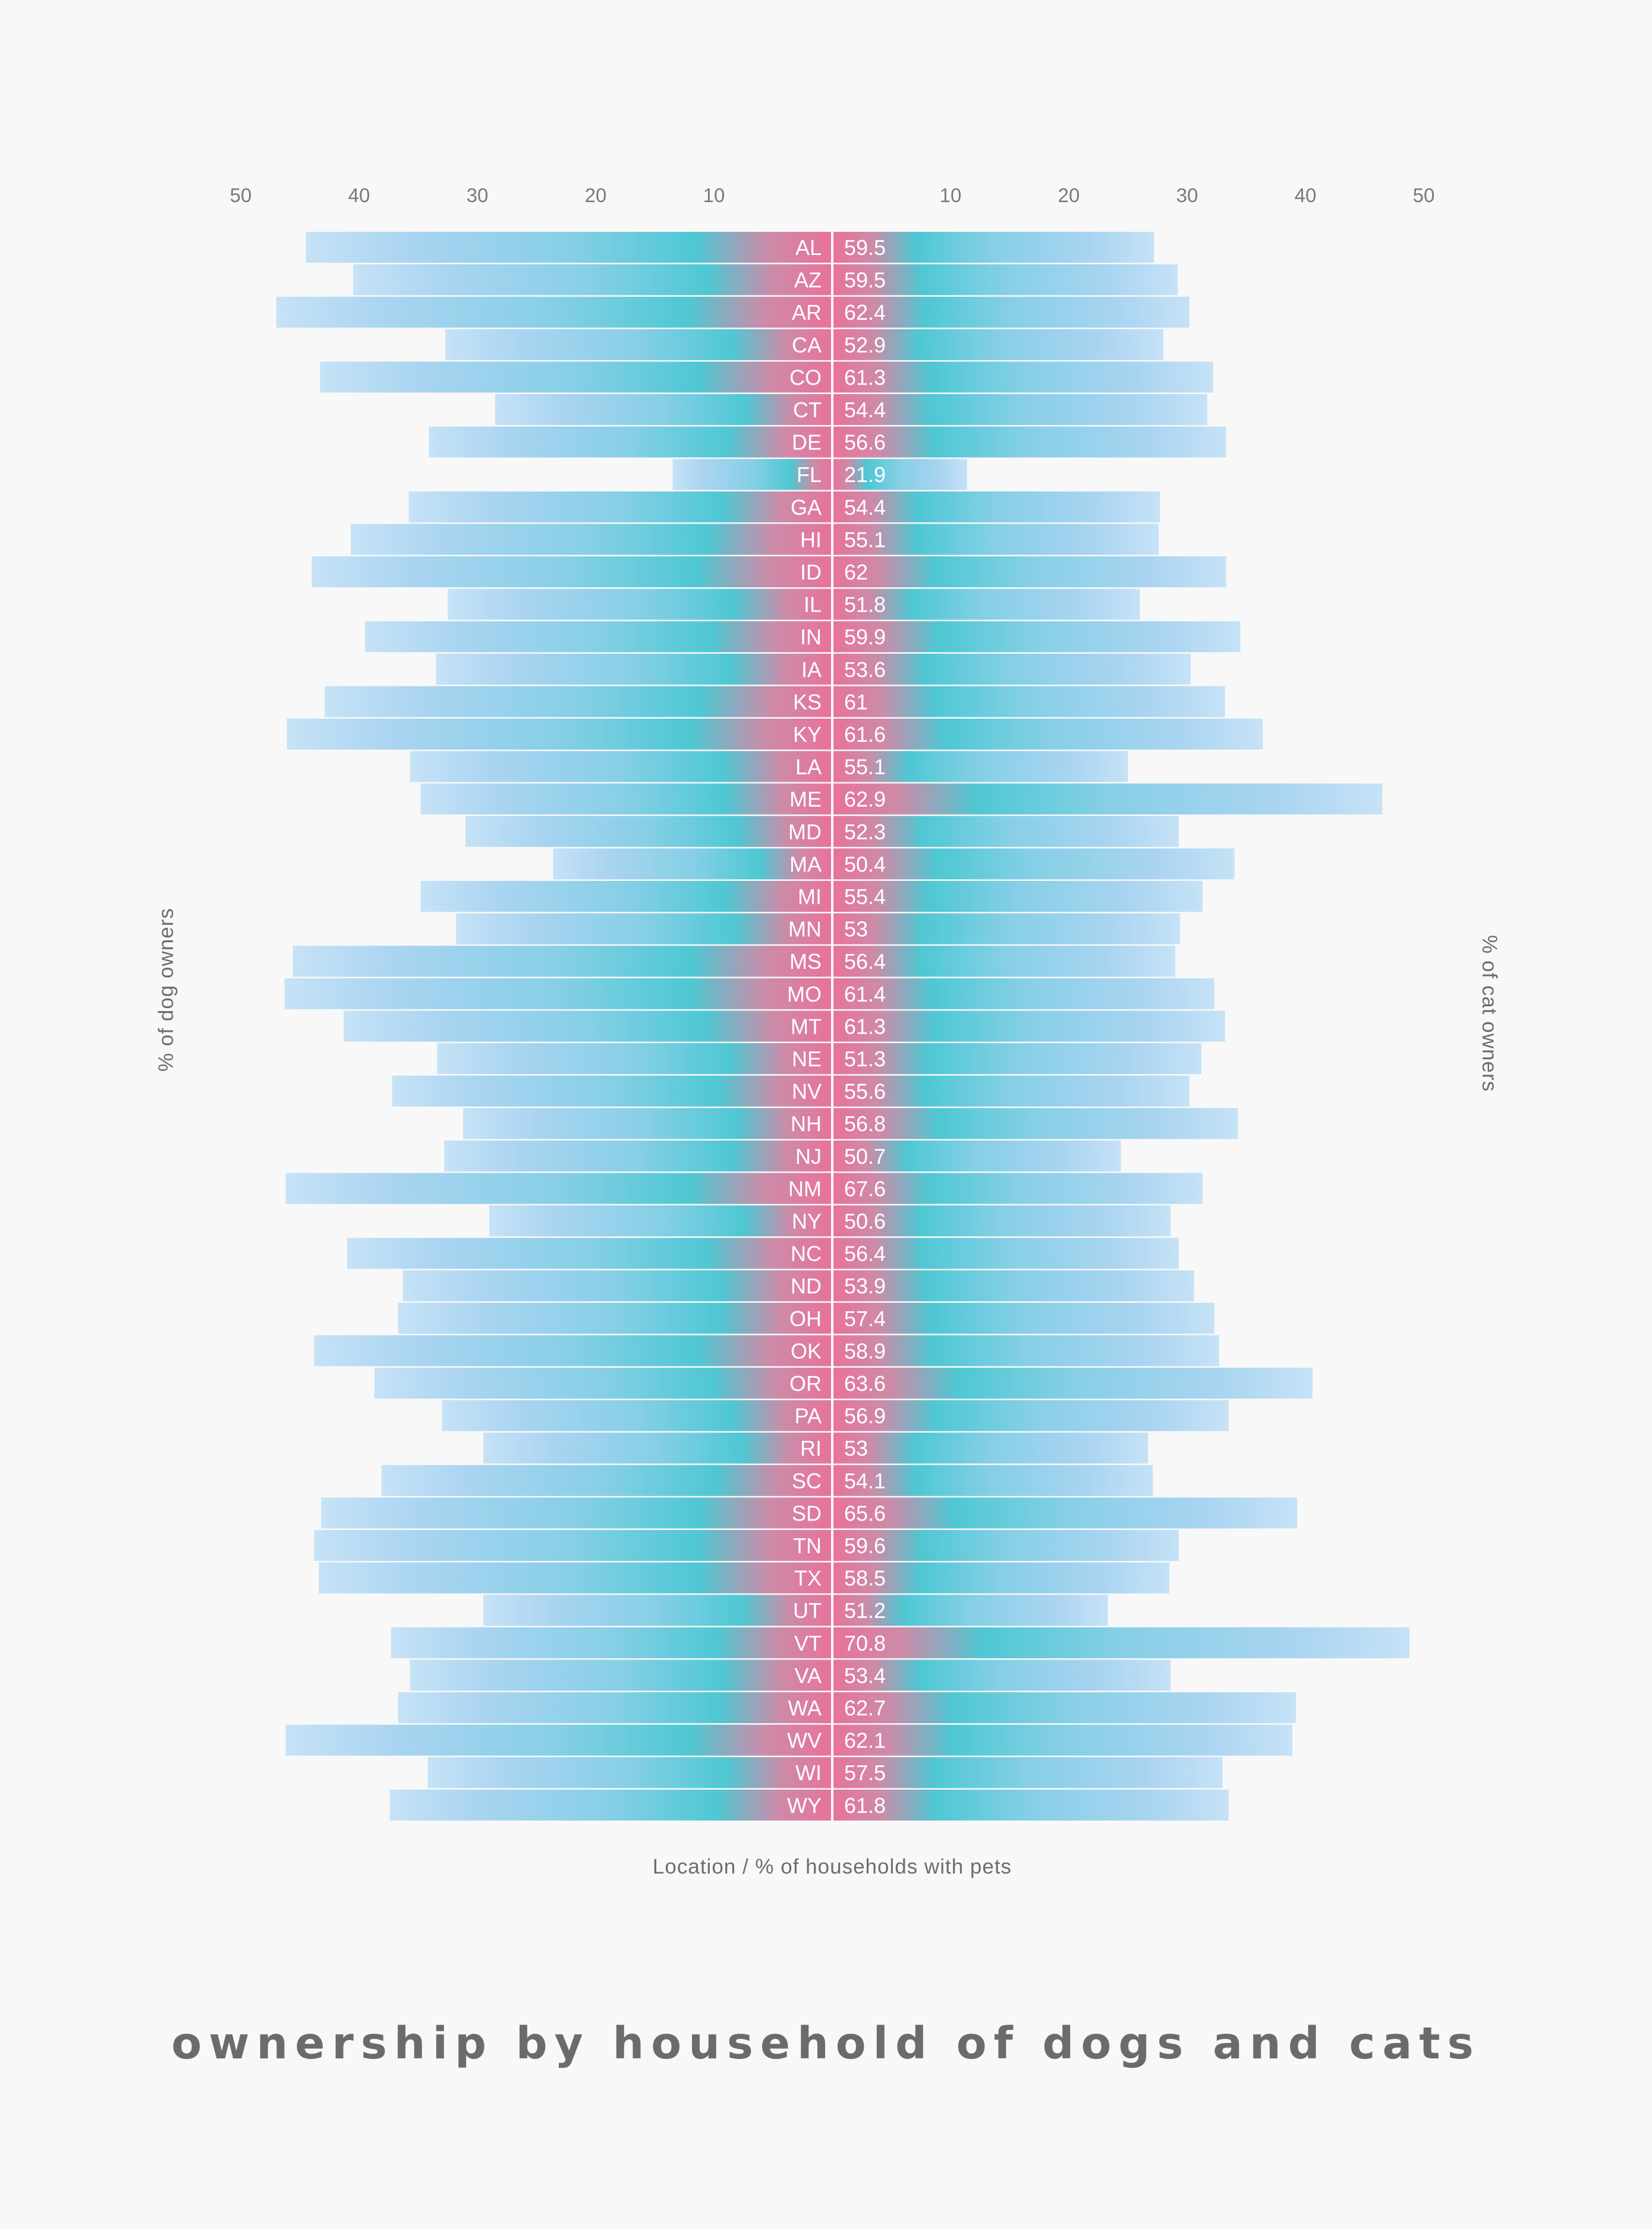 The width and height of the screenshot is (1652, 2229). I want to click on state-label: MI, so click(810, 896).